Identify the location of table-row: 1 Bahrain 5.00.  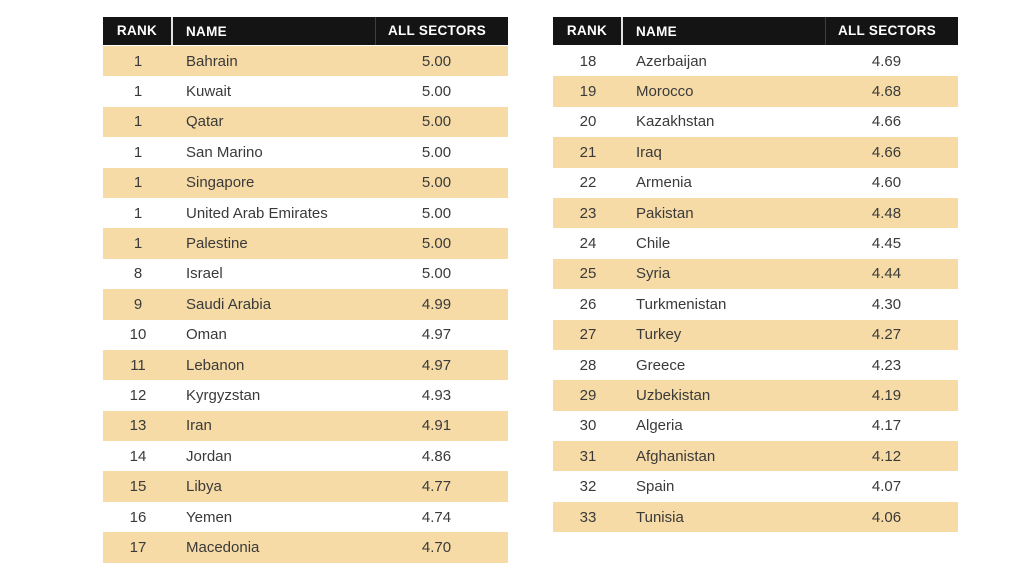
(305, 61).